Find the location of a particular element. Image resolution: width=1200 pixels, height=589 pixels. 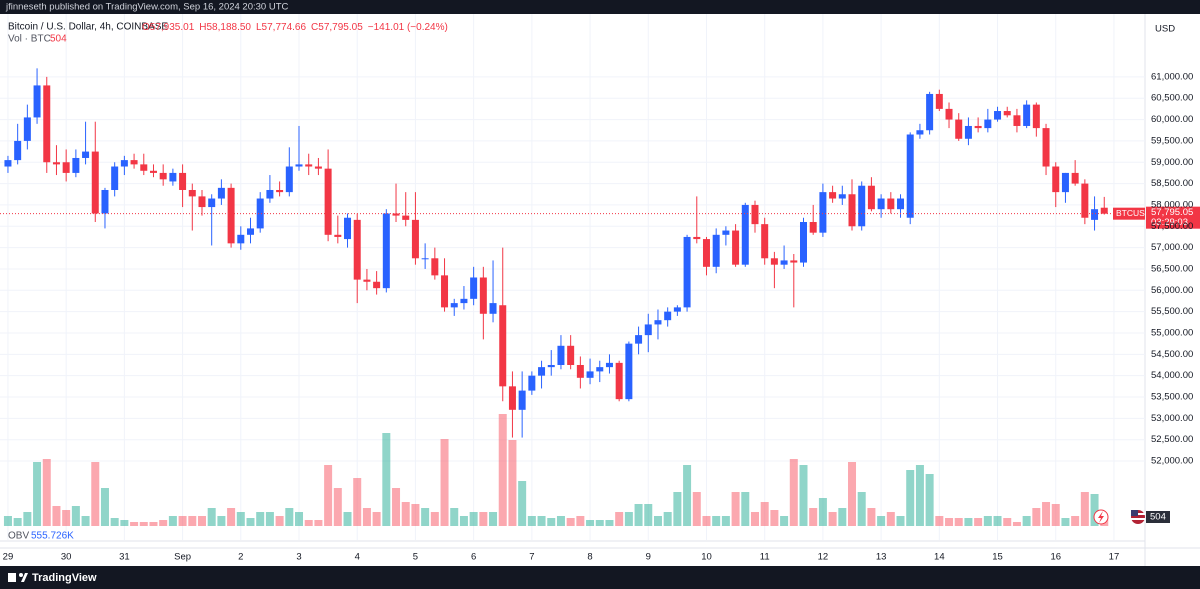

x-tick-label: 2 is located at coordinates (240, 557).